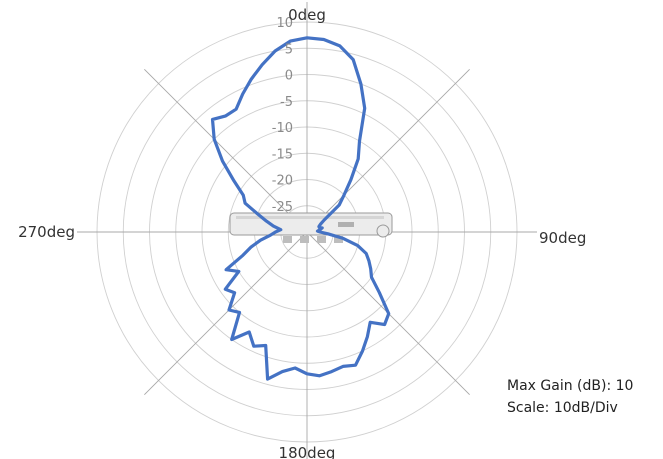  What do you see at coordinates (307, 451) in the screenshot?
I see `angle-label: 180deg` at bounding box center [307, 451].